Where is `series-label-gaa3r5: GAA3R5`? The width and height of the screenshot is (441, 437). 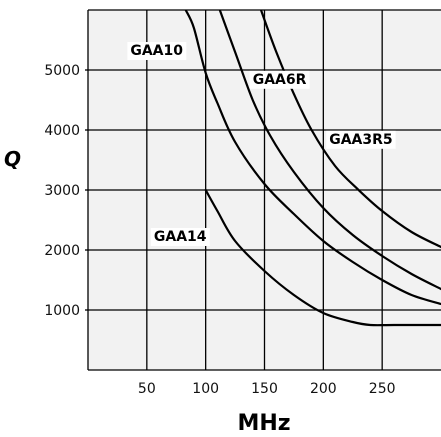
series-label-gaa3r5: GAA3R5 is located at coordinates (360, 140).